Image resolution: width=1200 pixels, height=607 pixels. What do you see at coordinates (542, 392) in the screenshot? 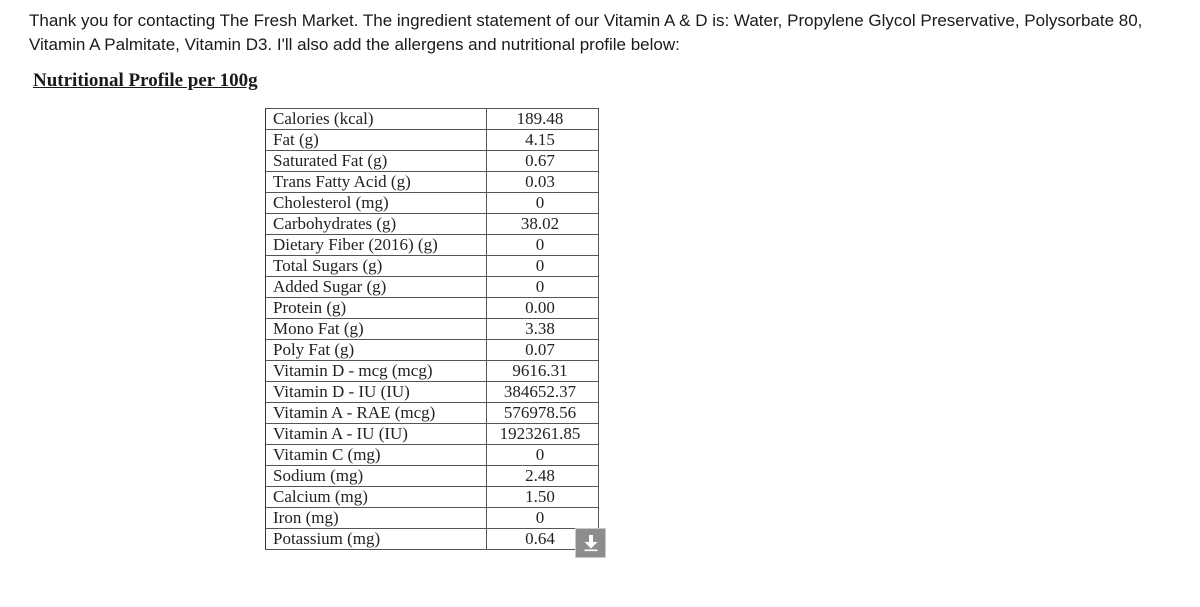
I see `nutrient-value: 384652.37` at bounding box center [542, 392].